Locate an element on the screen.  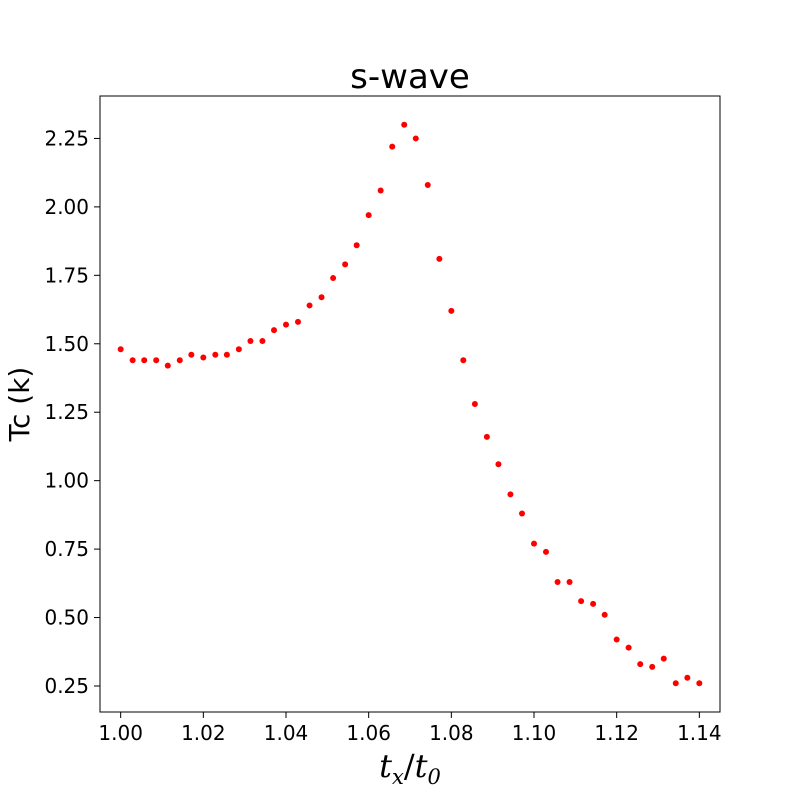
x-label-subscript-2: 0 is located at coordinates (433, 777).